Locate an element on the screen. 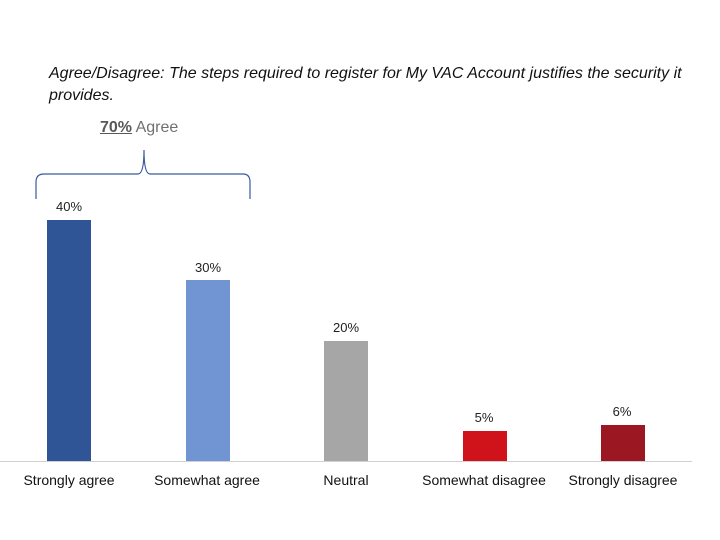  x-axis-line is located at coordinates (346, 461).